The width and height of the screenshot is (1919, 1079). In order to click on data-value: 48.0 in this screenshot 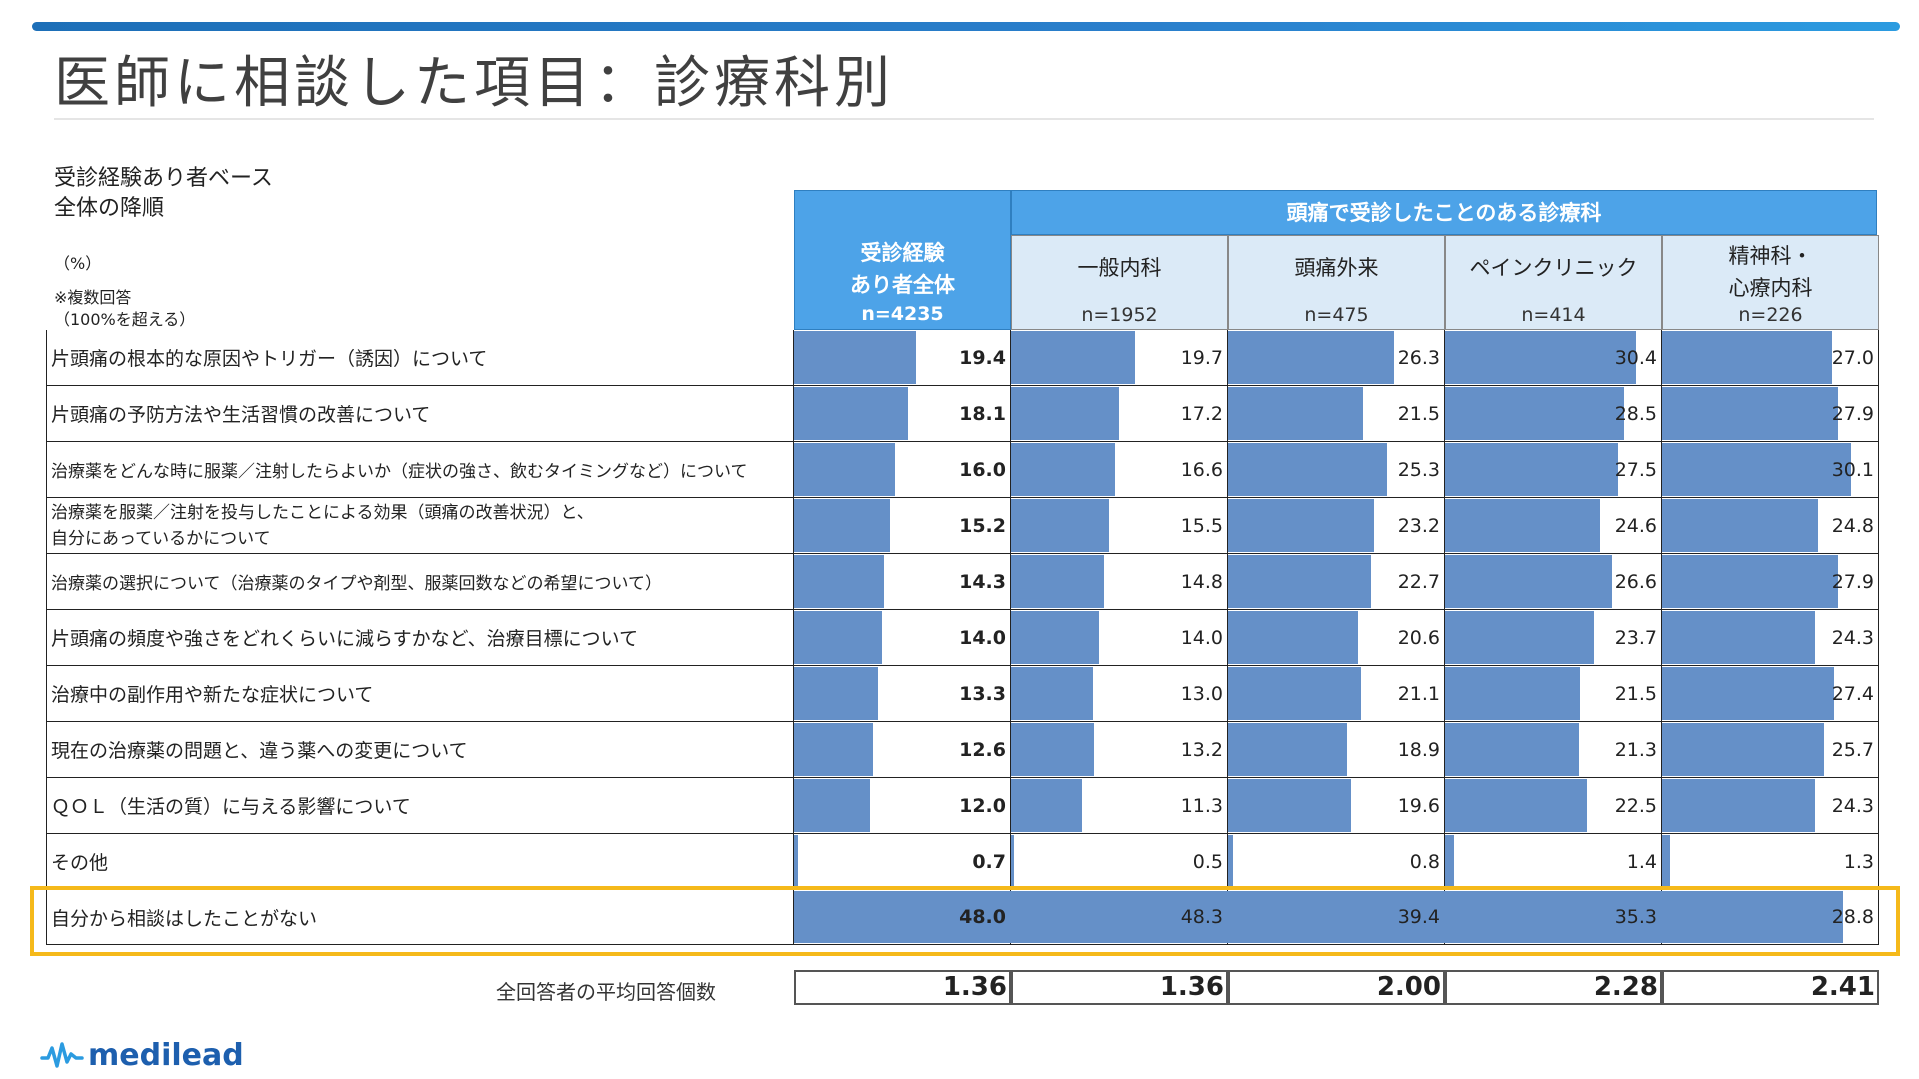, I will do `click(982, 917)`.